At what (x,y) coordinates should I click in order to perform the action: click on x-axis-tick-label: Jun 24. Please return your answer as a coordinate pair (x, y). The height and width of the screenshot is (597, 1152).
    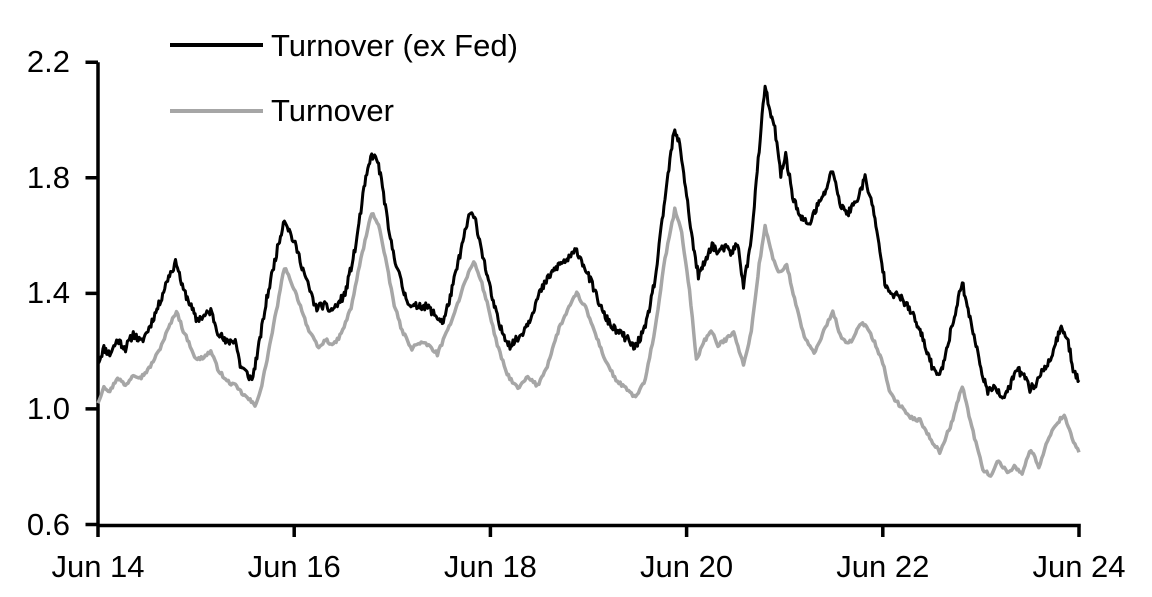
    Looking at the image, I should click on (1079, 566).